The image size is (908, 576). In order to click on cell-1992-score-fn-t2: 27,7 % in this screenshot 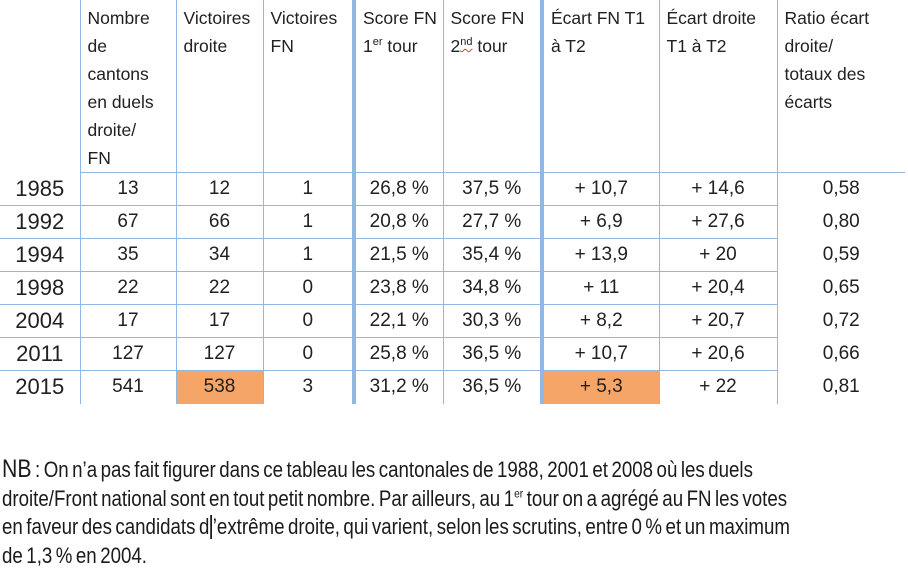, I will do `click(492, 222)`.